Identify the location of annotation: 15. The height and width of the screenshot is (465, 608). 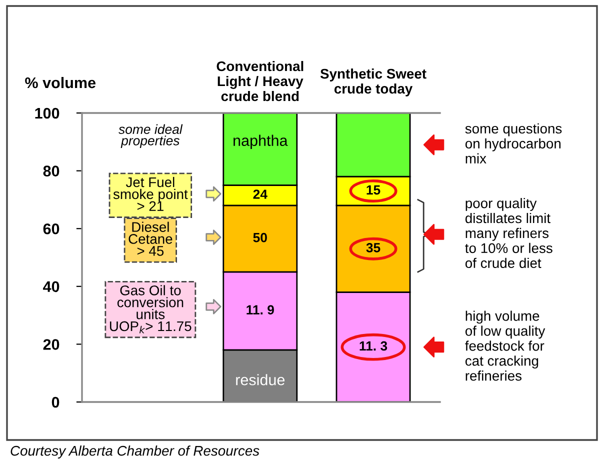
(373, 190).